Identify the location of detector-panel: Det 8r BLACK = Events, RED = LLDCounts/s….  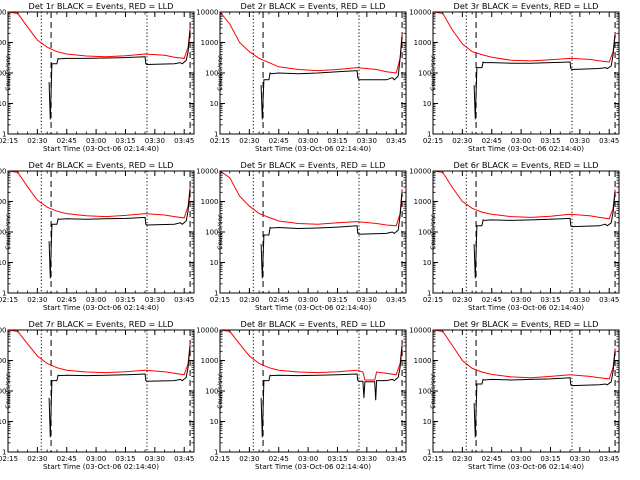
(301, 395).